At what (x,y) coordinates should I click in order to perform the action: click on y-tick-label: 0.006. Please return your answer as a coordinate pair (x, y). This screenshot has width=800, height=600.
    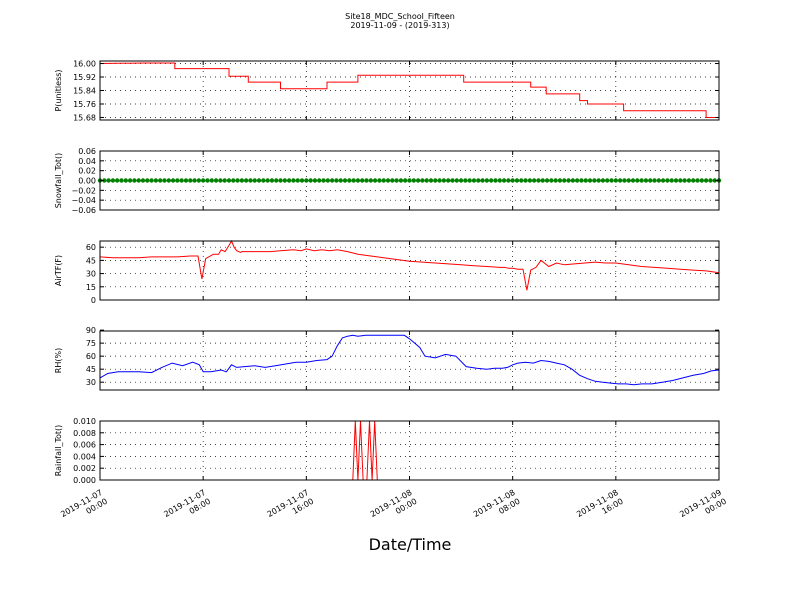
    Looking at the image, I should click on (84, 445).